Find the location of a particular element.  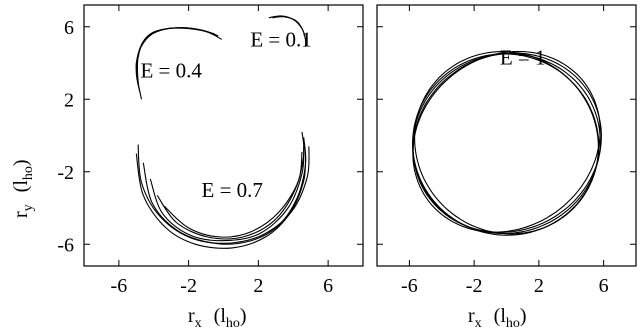

left-y-axis-label: ry(lho) is located at coordinates (23, 188).